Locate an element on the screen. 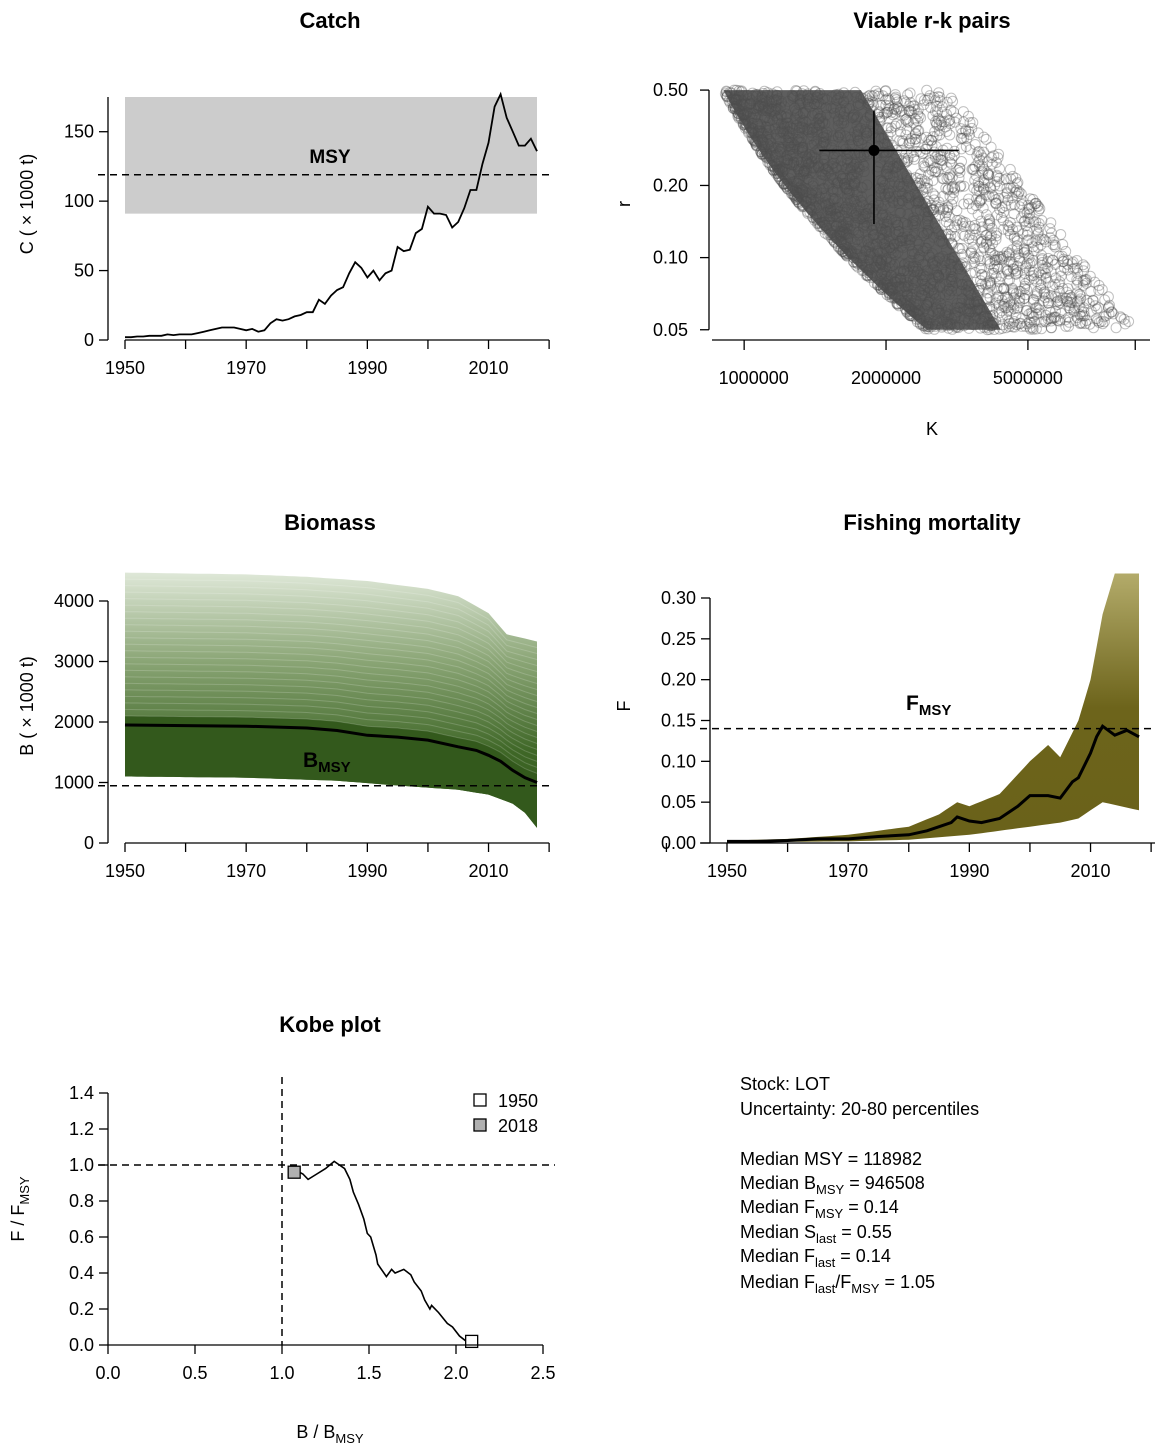 This screenshot has width=1155, height=1445. summary-line: Median Flast = 0.14 is located at coordinates (815, 1258).